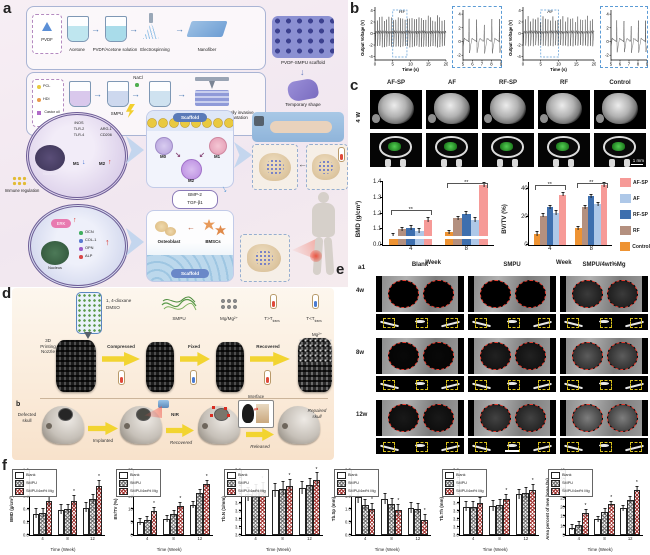 The height and width of the screenshot is (555, 650). I want to click on m2-up-arrow-icon: ↑, so click(110, 162).